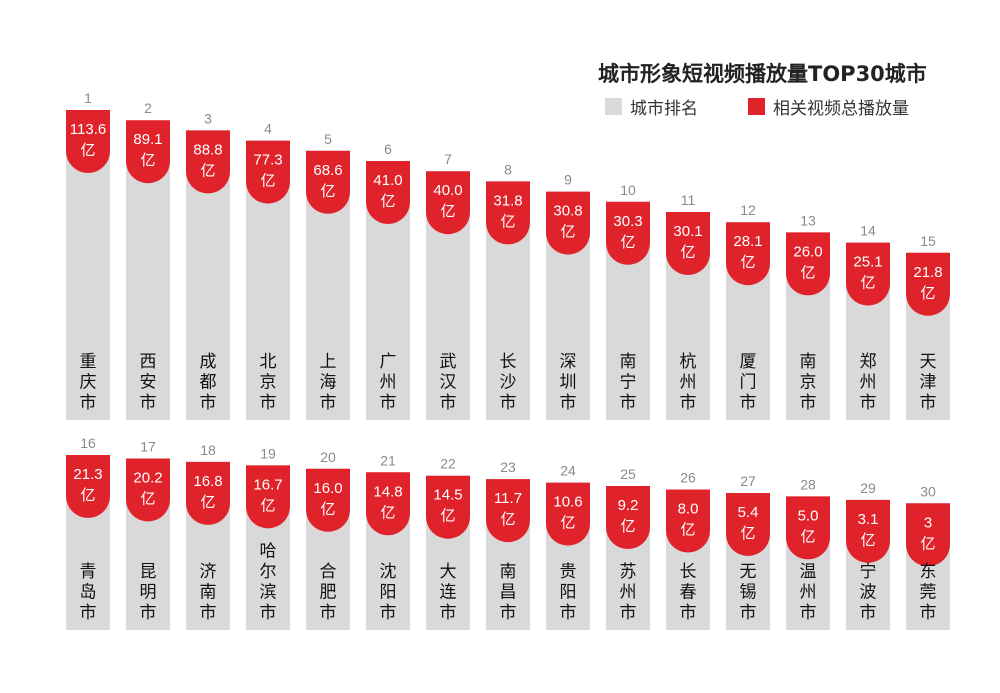  Describe the element at coordinates (867, 262) in the screenshot. I see `value-label: 25.1` at that location.